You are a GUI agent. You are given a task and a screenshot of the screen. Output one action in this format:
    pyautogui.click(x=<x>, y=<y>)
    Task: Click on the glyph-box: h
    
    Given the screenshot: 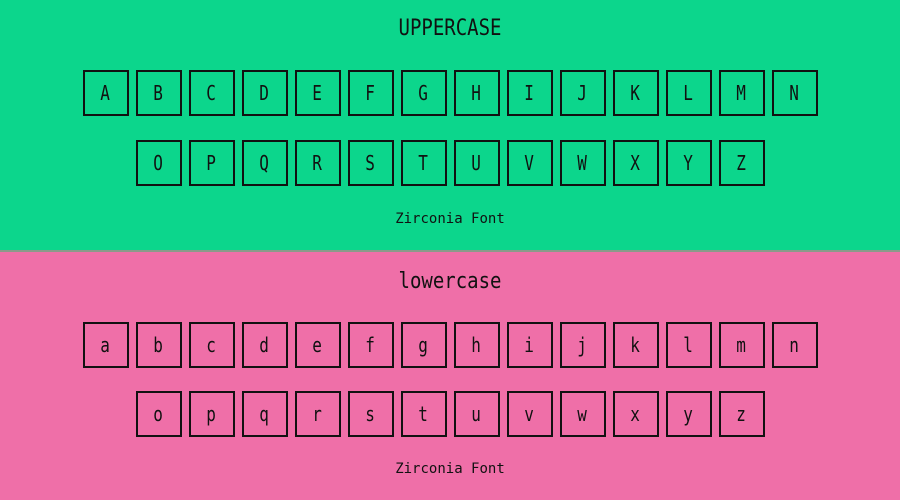 What is the action you would take?
    pyautogui.click(x=476, y=345)
    